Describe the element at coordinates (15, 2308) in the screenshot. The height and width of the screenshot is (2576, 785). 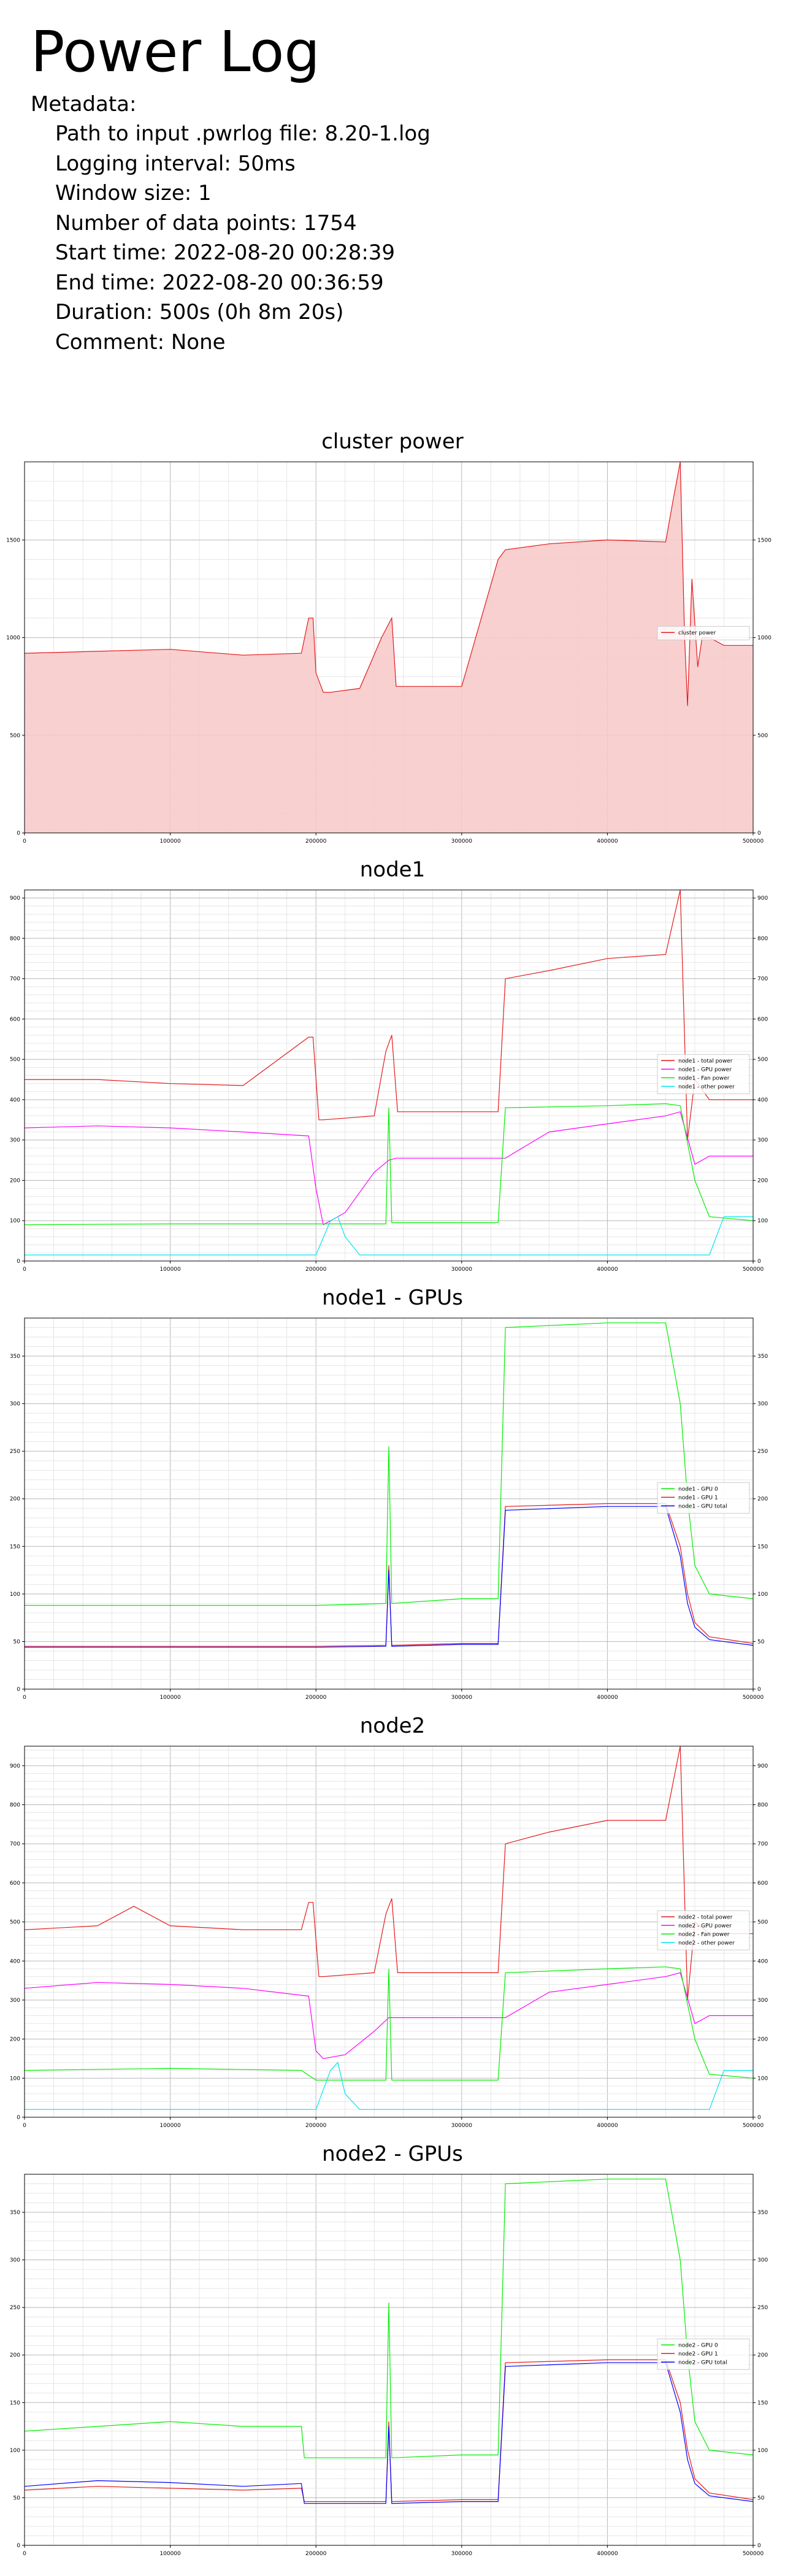
I see `node2-gpus-y-tick-label-left: 250` at that location.